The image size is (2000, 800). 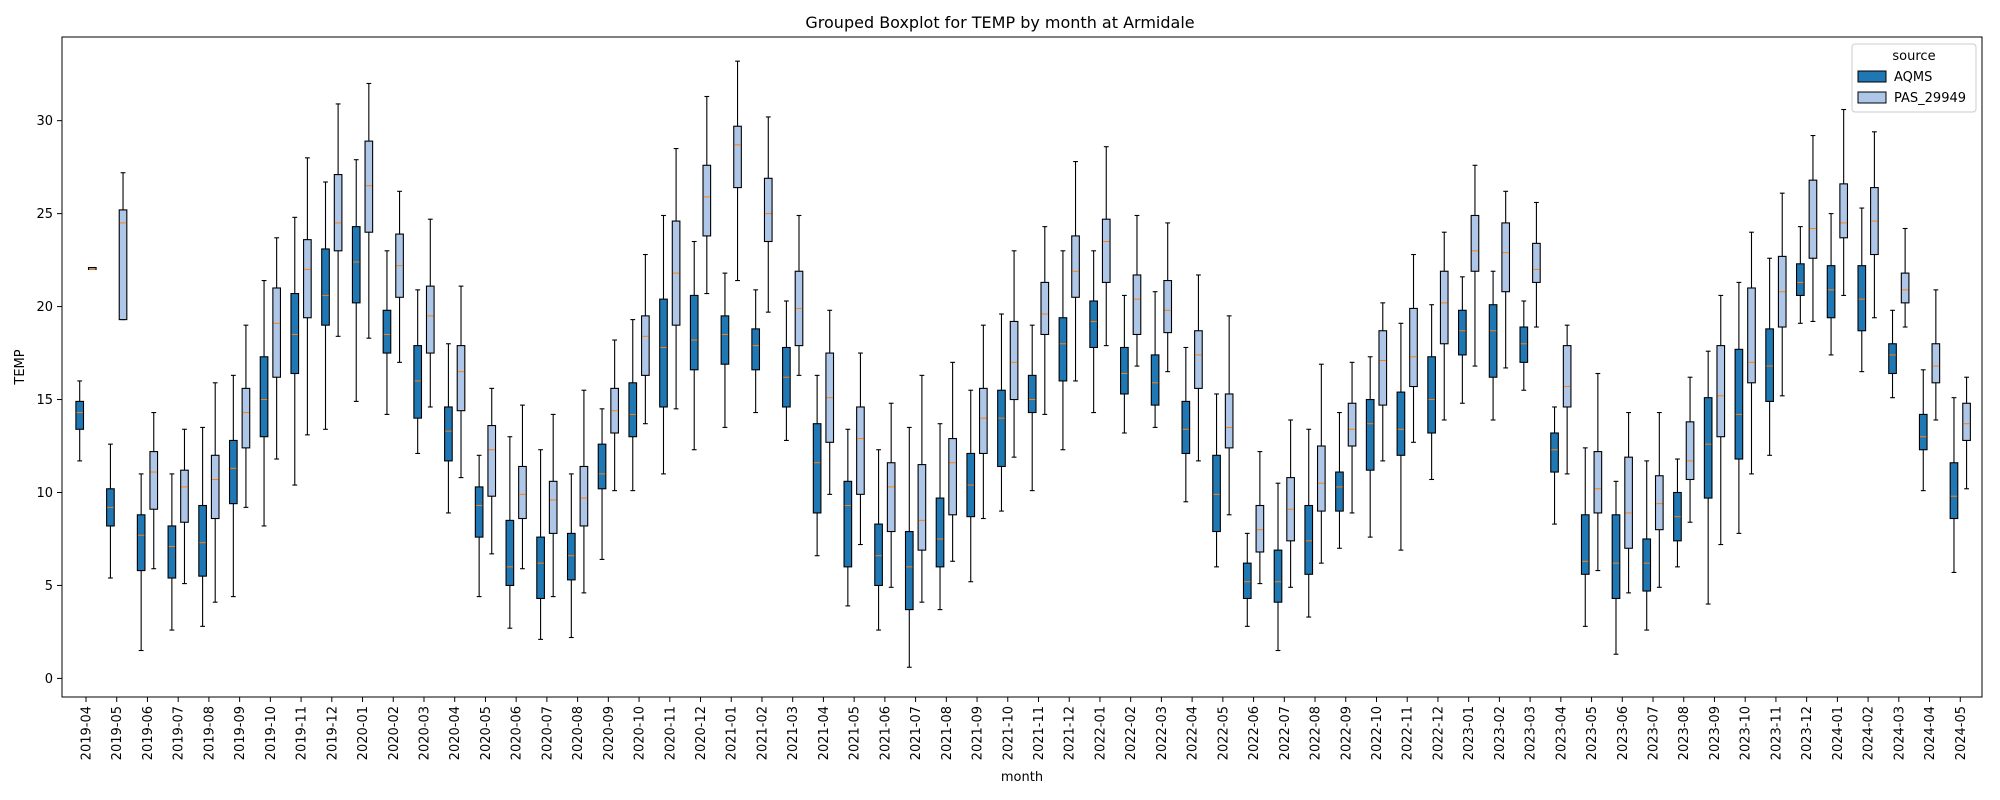 What do you see at coordinates (1654, 733) in the screenshot?
I see `x-tick-label: 2023-07` at bounding box center [1654, 733].